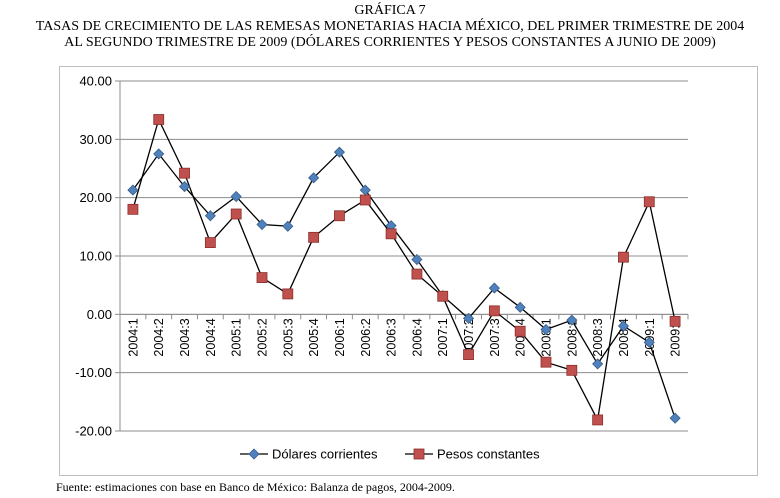 This screenshot has height=498, width=780. Describe the element at coordinates (93, 372) in the screenshot. I see `y-tick-label: -10.00` at that location.